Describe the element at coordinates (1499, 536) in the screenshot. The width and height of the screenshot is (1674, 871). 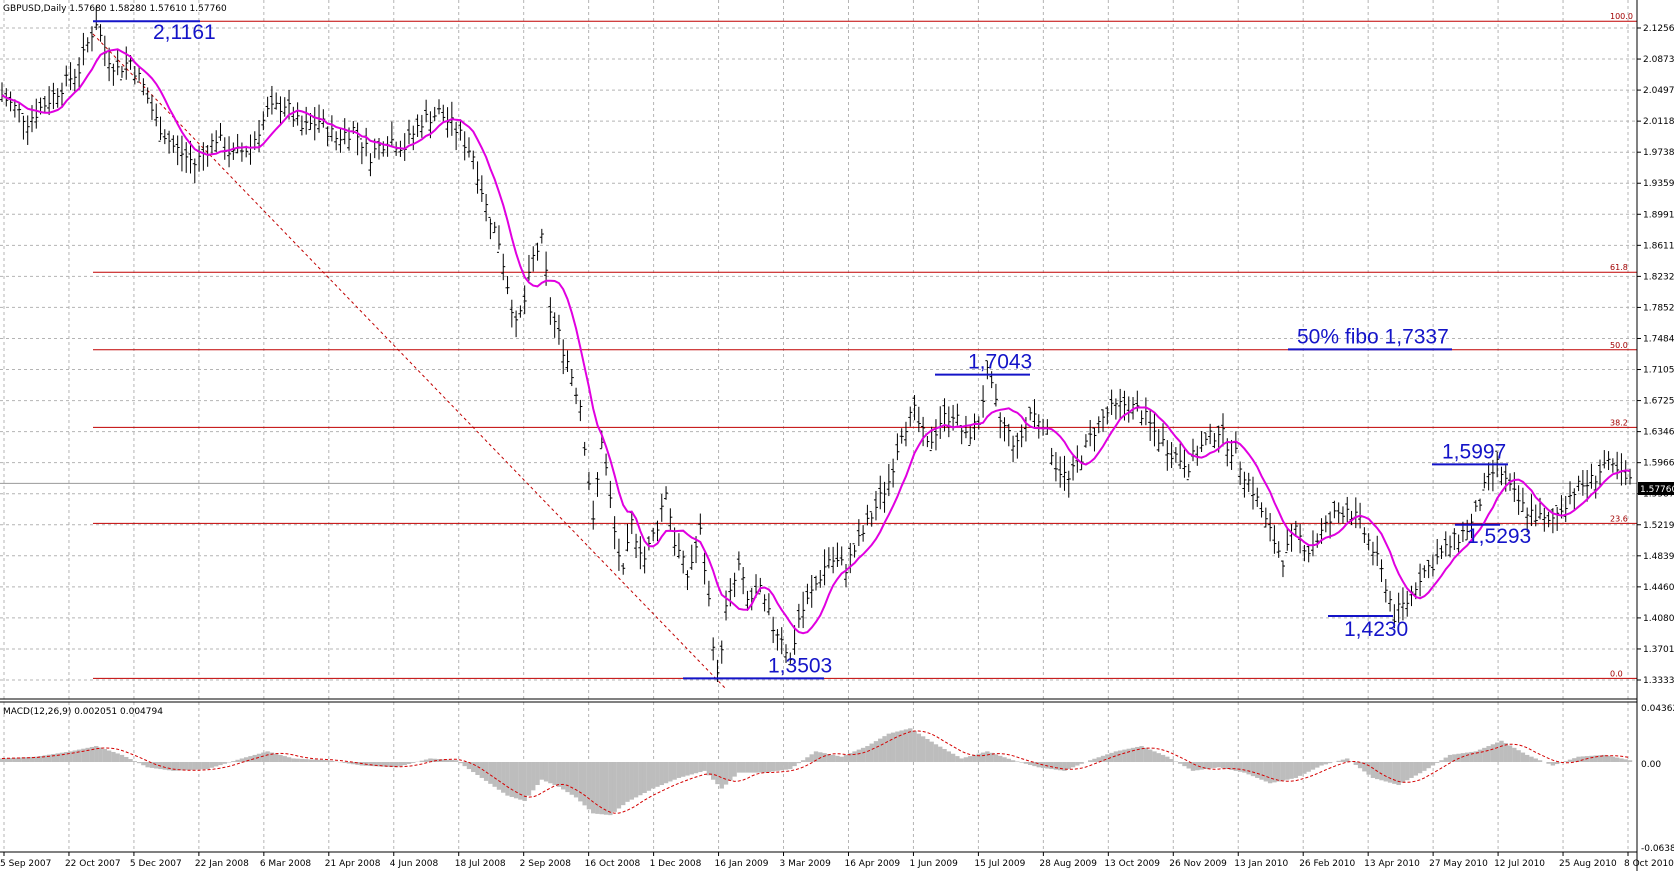
I see `annotation-label: 1,5293` at that location.